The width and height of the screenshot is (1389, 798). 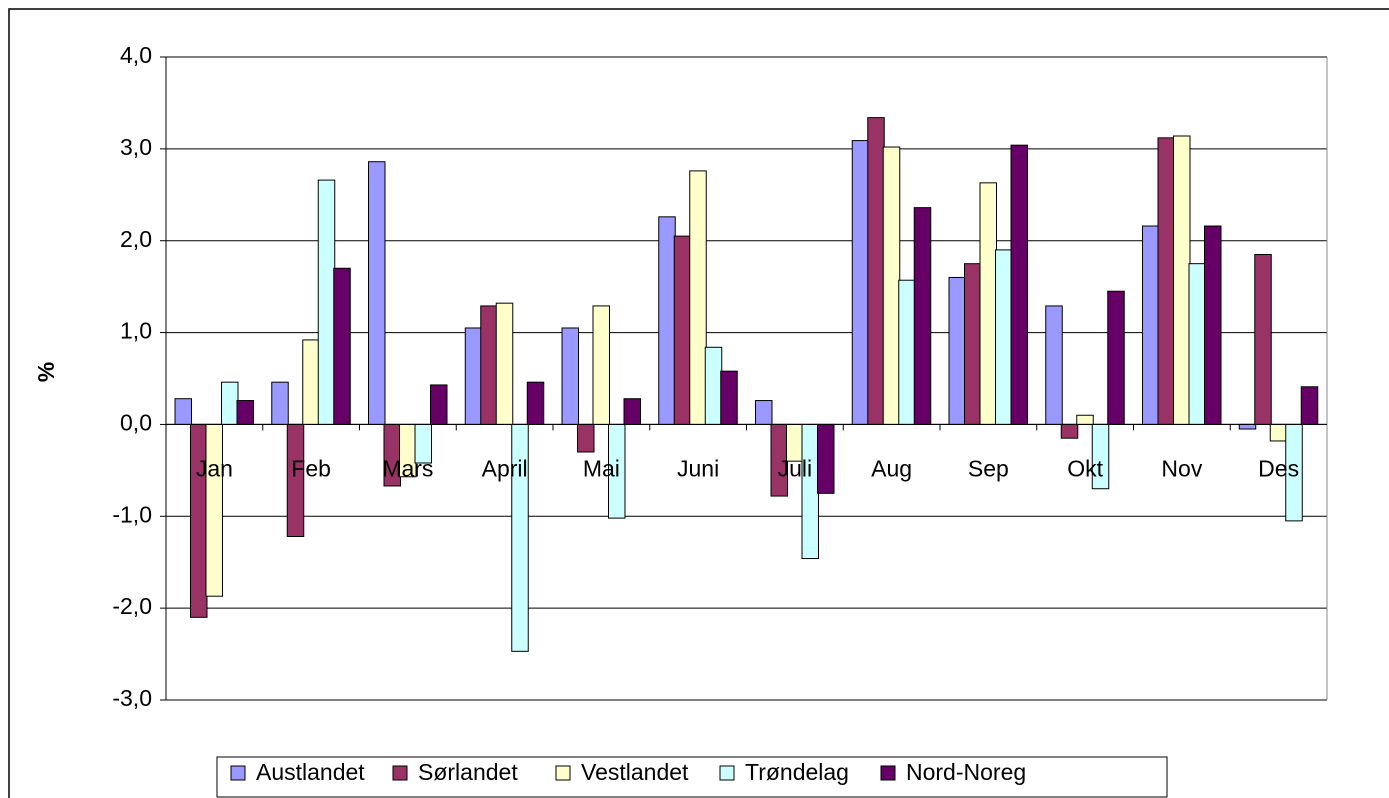 I want to click on x-tick-label: Okt, so click(x=1085, y=469).